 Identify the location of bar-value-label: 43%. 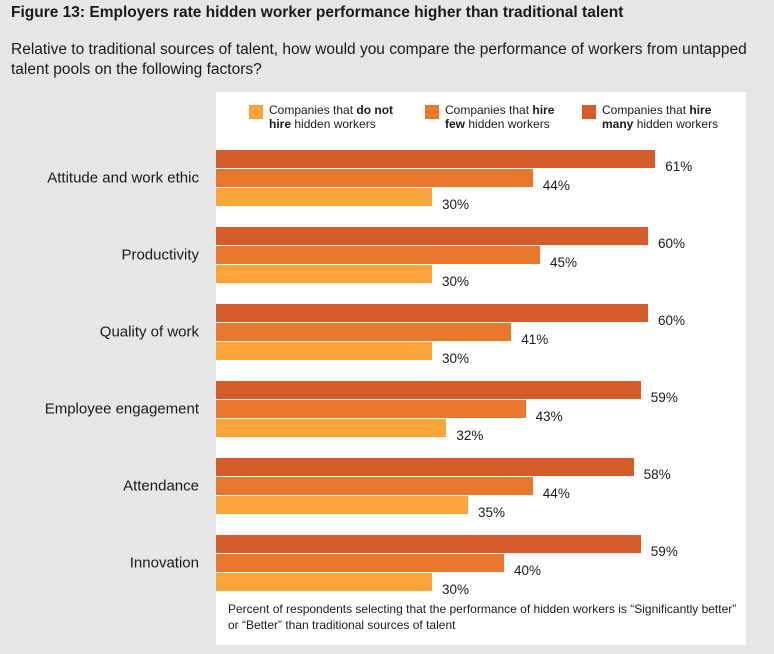
(549, 416).